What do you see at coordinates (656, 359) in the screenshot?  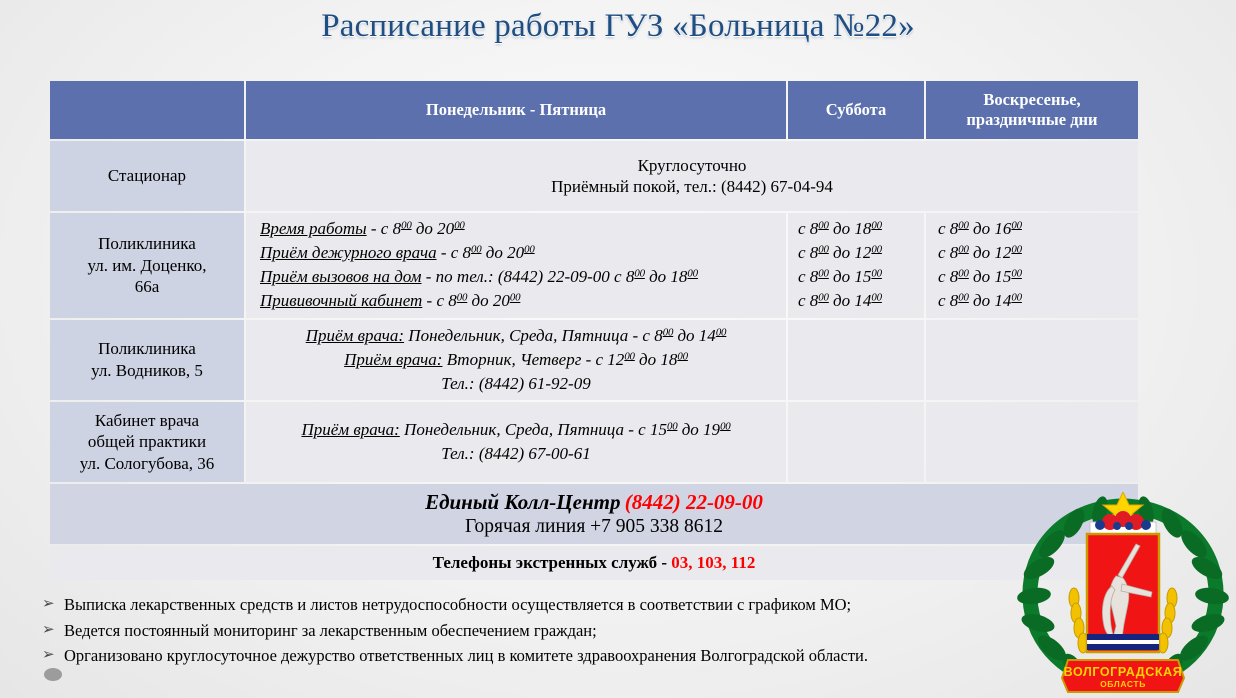 I see `line-mid: до 18` at bounding box center [656, 359].